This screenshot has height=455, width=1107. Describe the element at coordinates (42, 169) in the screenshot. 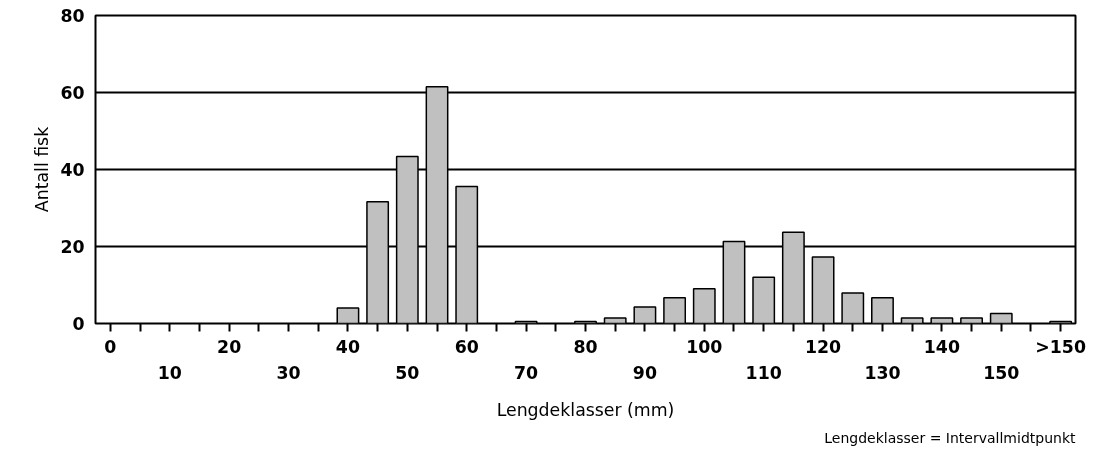

I see `y-axis-title: Antall fisk` at that location.